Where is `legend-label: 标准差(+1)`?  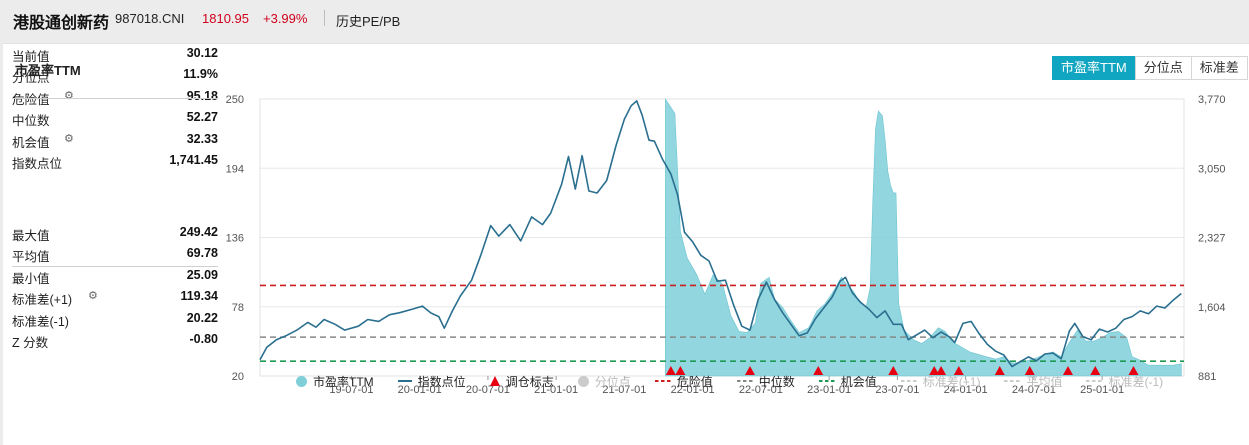 legend-label: 标准差(+1) is located at coordinates (951, 381).